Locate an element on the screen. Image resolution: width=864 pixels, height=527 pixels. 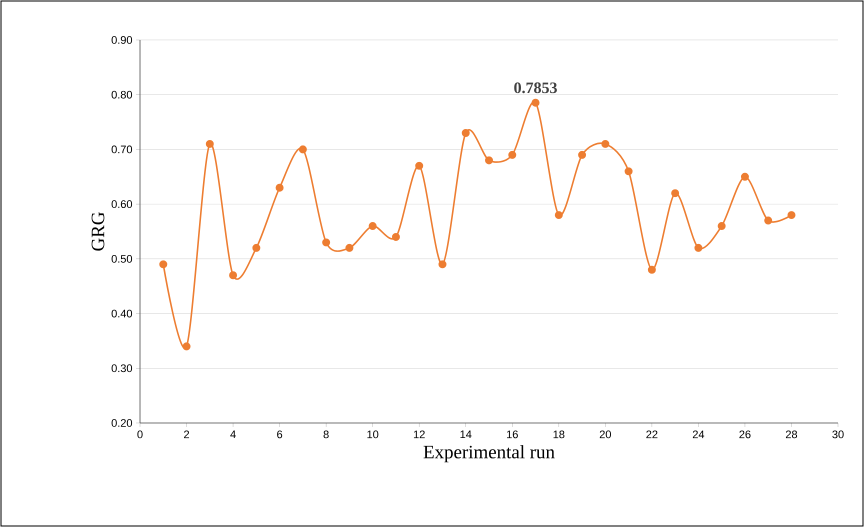
y-tick-label: 0.50 is located at coordinates (122, 258).